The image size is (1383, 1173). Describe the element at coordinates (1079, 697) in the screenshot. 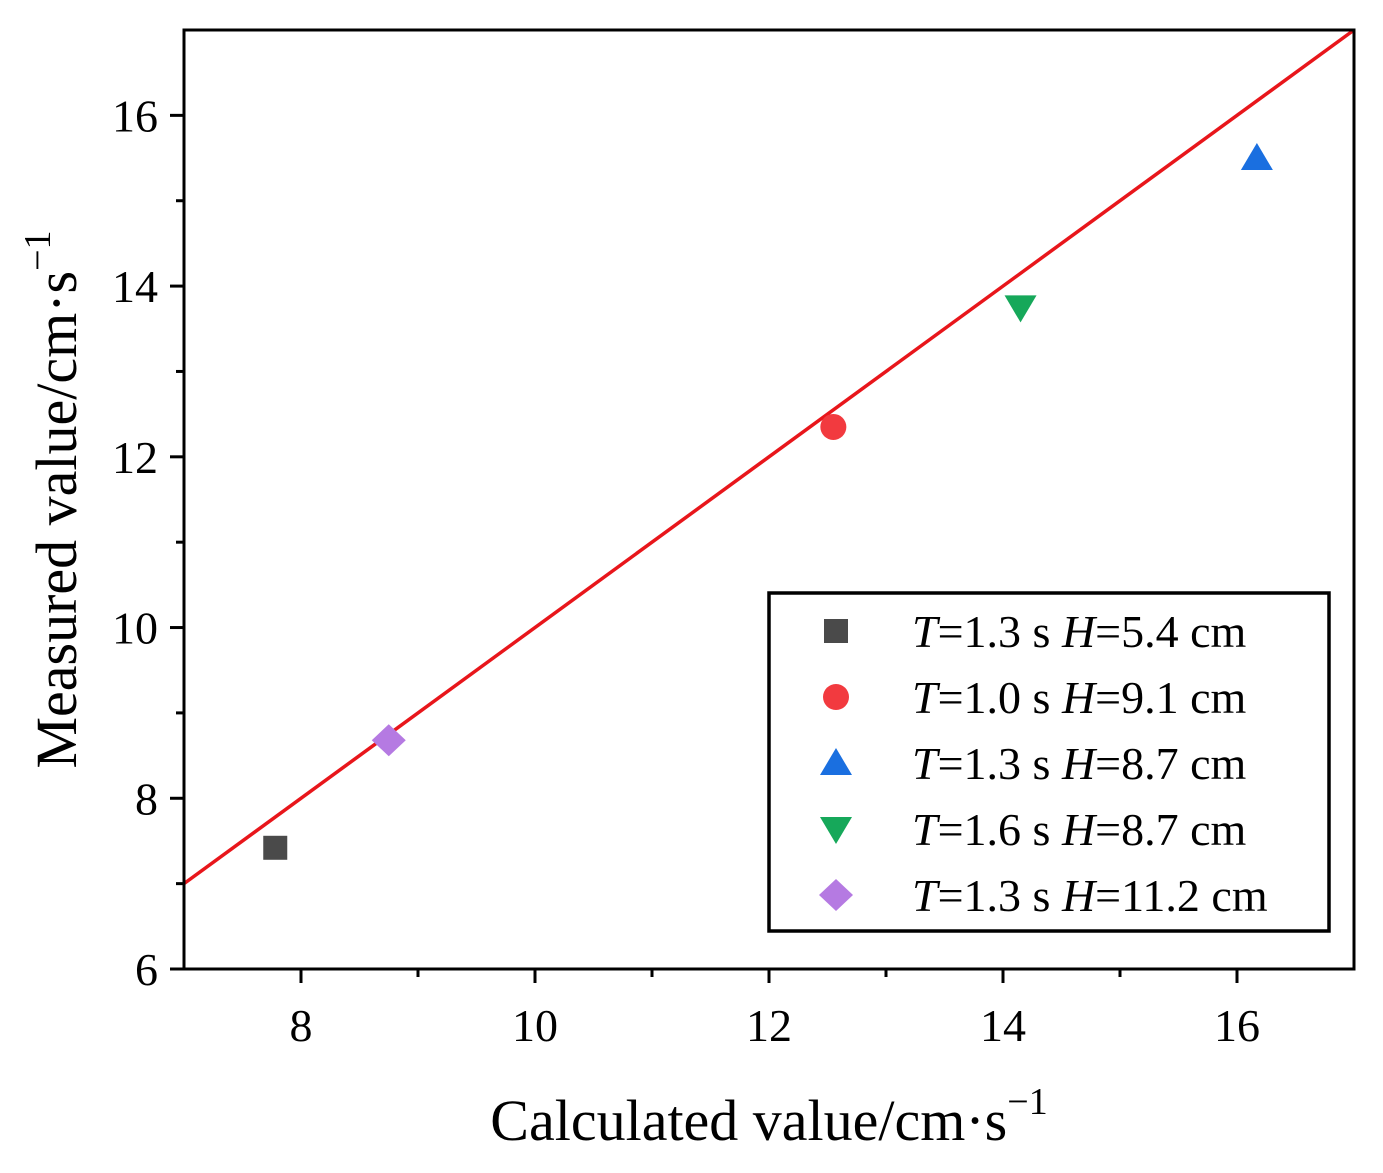

I see `legend-label-1: T=1.0 s H=9.1 cm` at that location.